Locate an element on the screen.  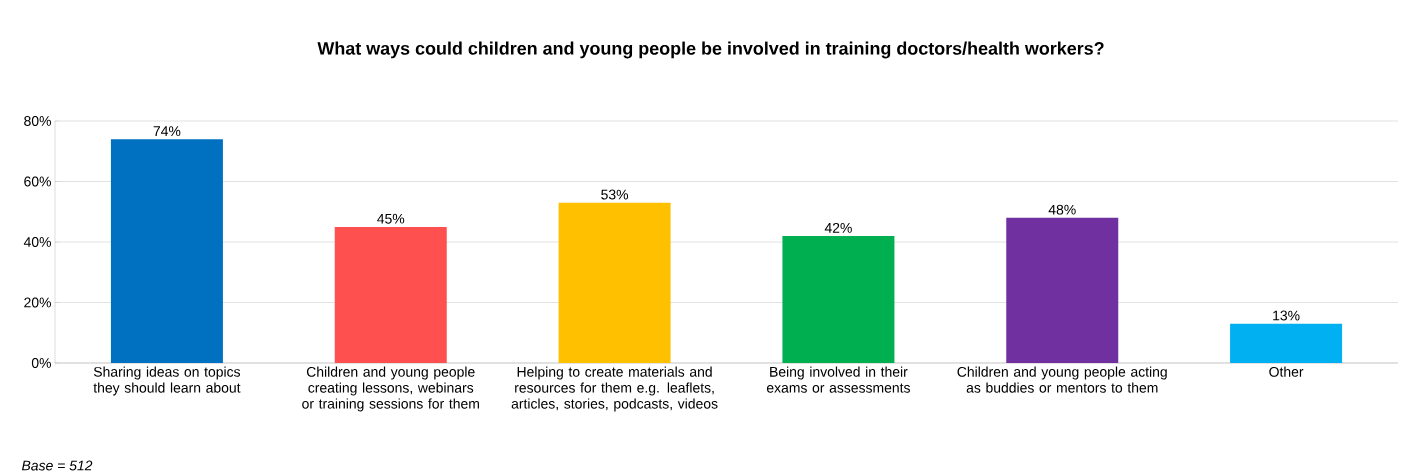
x-tick-label: Being involved in their exams or assessments is located at coordinates (838, 379).